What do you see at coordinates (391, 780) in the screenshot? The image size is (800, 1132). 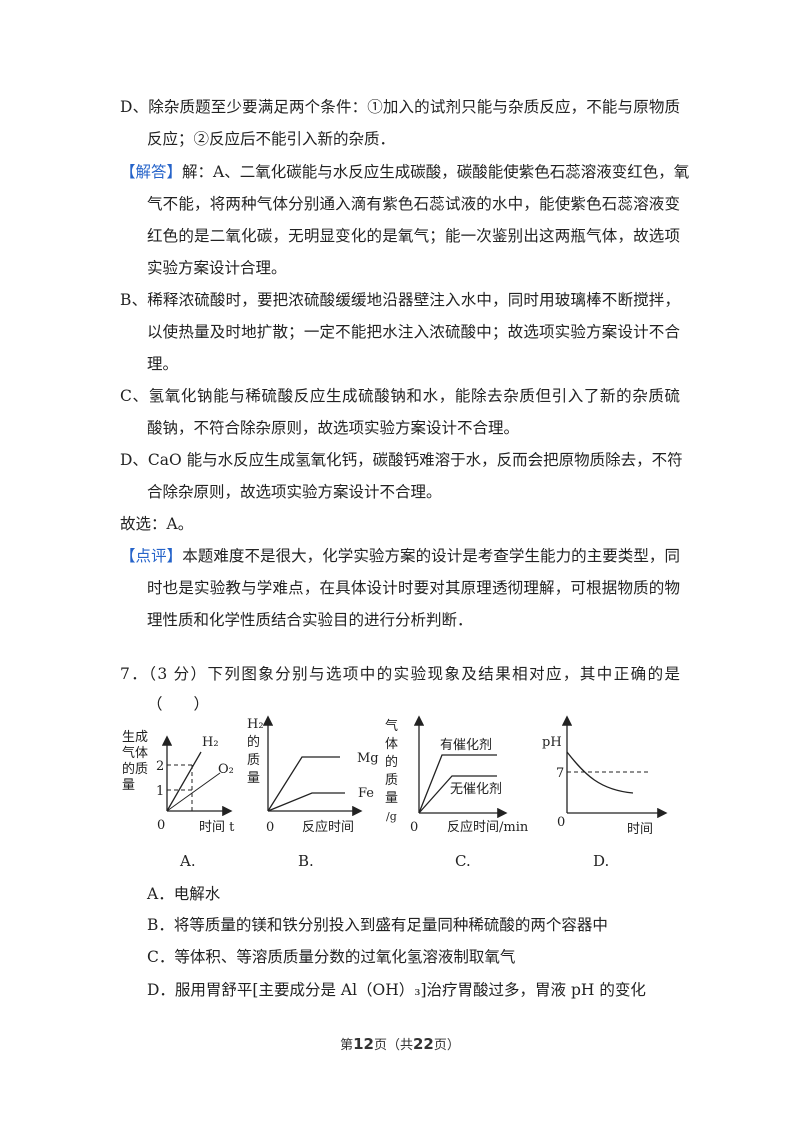 I see `figure-c-ylabel: 质` at bounding box center [391, 780].